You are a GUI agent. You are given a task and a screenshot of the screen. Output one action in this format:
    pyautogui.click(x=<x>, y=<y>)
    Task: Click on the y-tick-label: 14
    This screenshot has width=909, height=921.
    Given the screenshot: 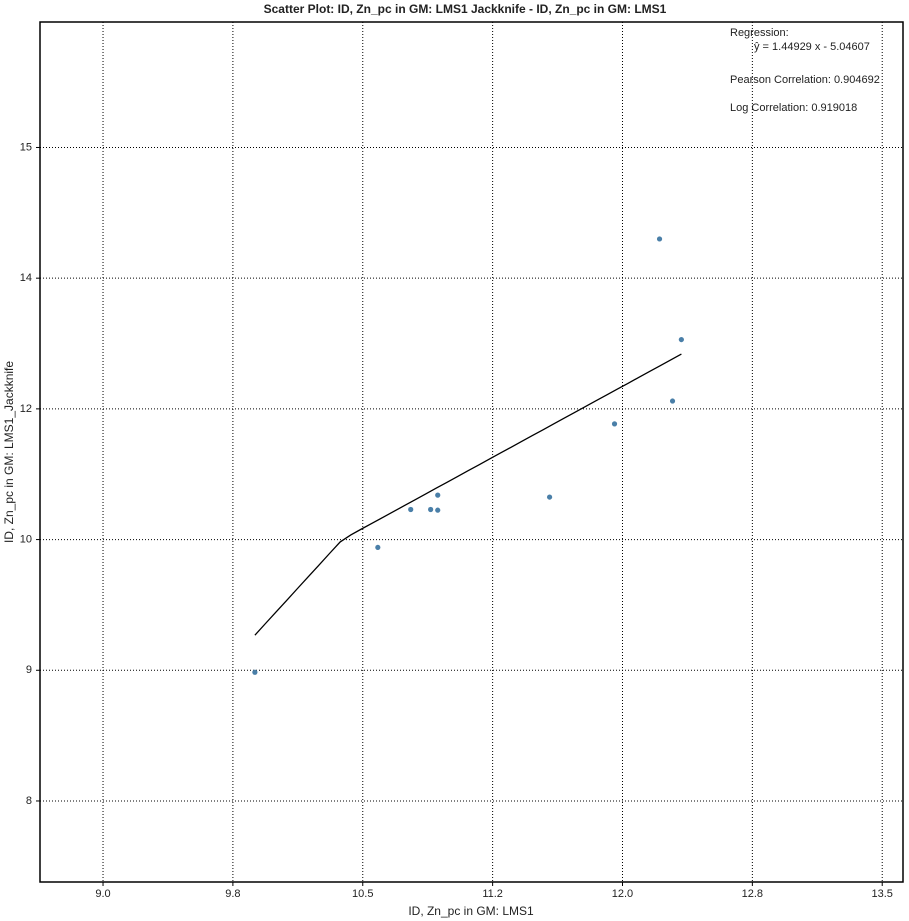 What is the action you would take?
    pyautogui.click(x=26, y=278)
    